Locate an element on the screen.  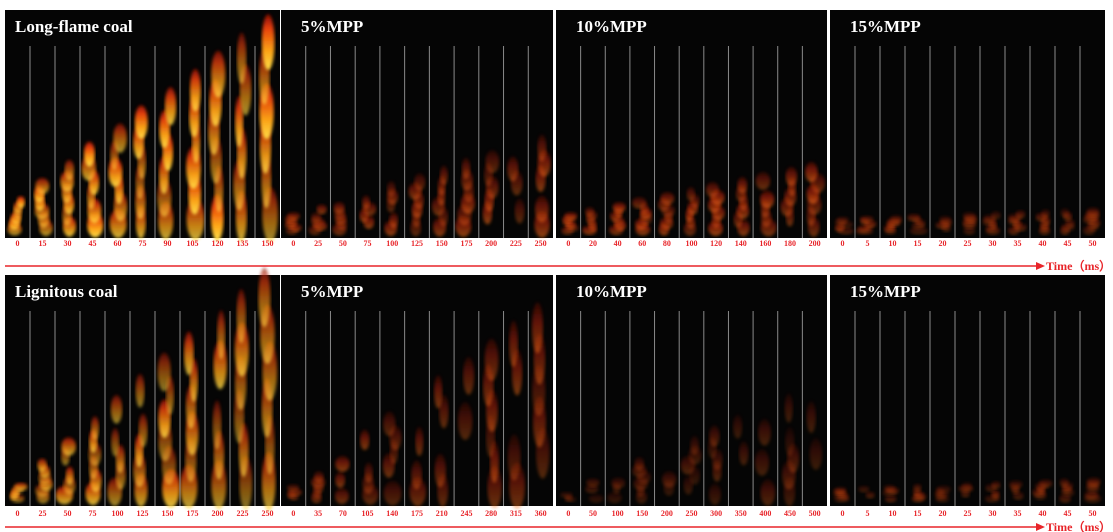
time-label: 0 is located at coordinates (18, 243).